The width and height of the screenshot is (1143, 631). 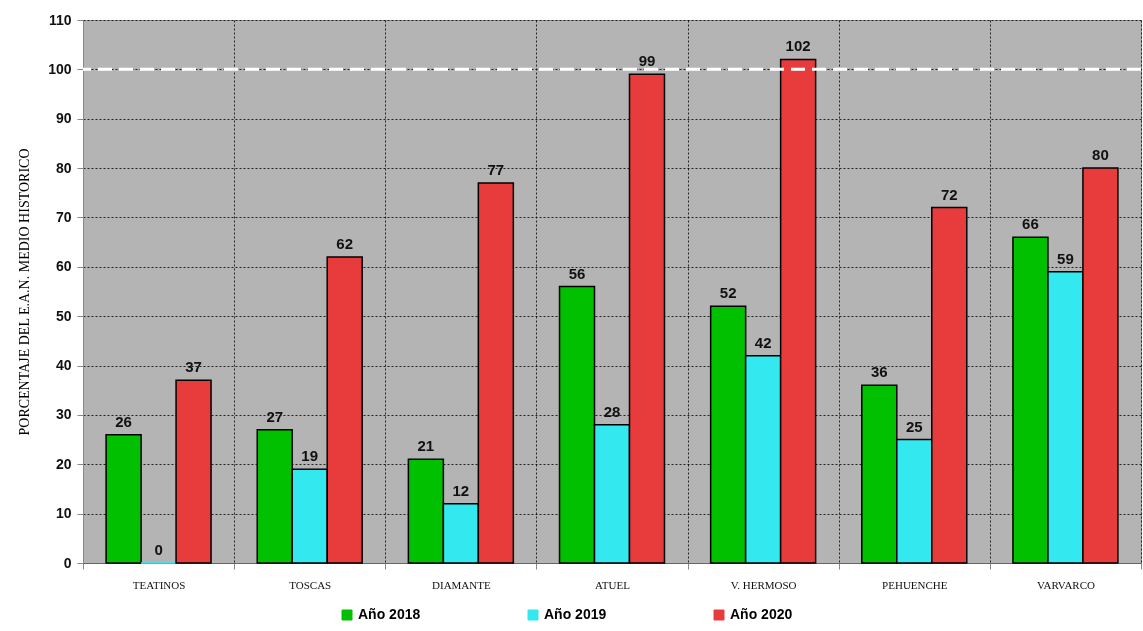 I want to click on x-tick-label: DIAMANTE, so click(x=461, y=584).